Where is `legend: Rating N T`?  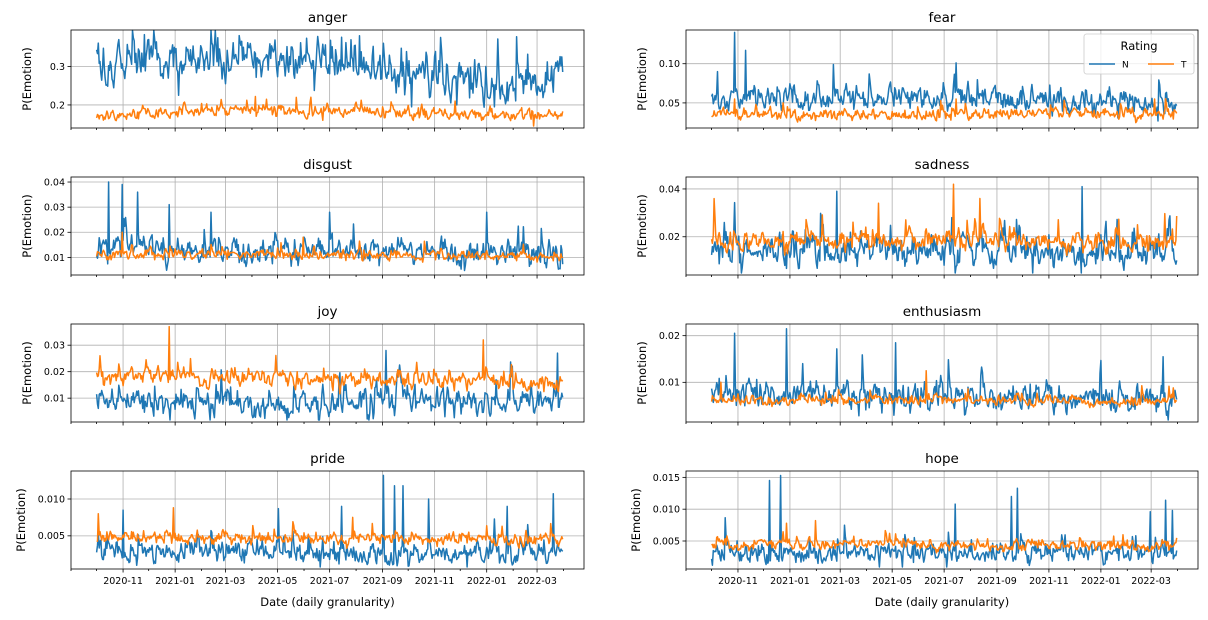 legend: Rating N T is located at coordinates (1139, 54).